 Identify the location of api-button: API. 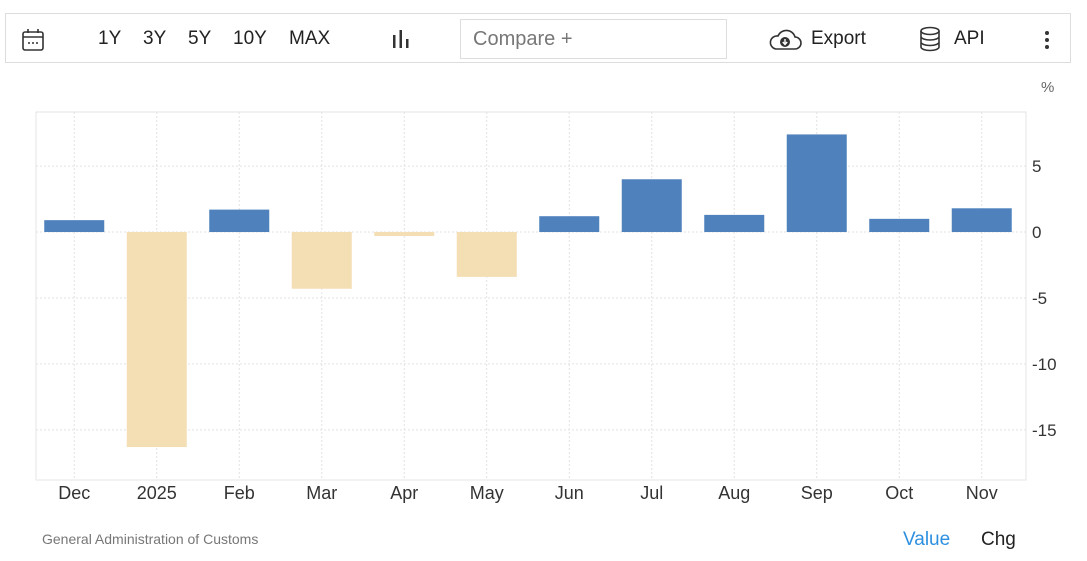
(969, 38).